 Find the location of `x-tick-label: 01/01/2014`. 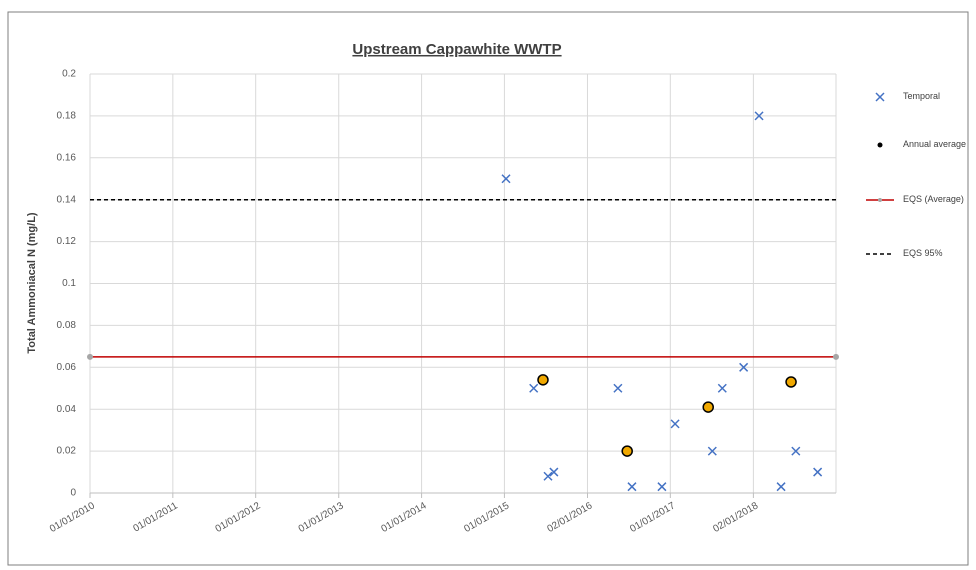

x-tick-label: 01/01/2014 is located at coordinates (404, 517).